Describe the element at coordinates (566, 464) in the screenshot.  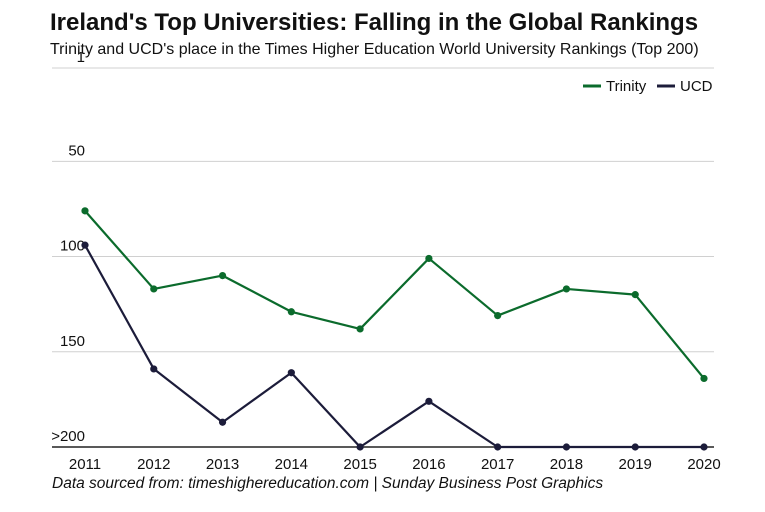
I see `x-tick-label: 2018` at that location.